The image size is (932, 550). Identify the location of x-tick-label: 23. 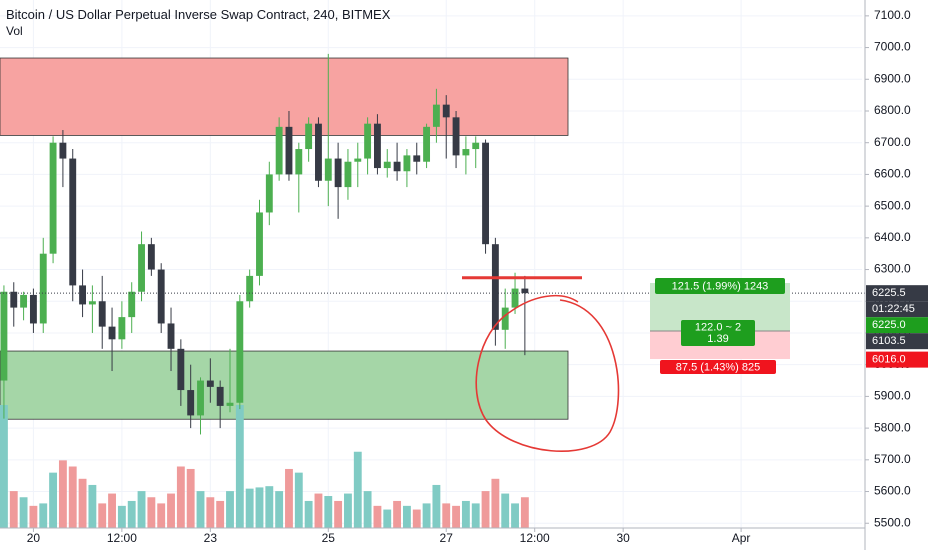
(211, 538).